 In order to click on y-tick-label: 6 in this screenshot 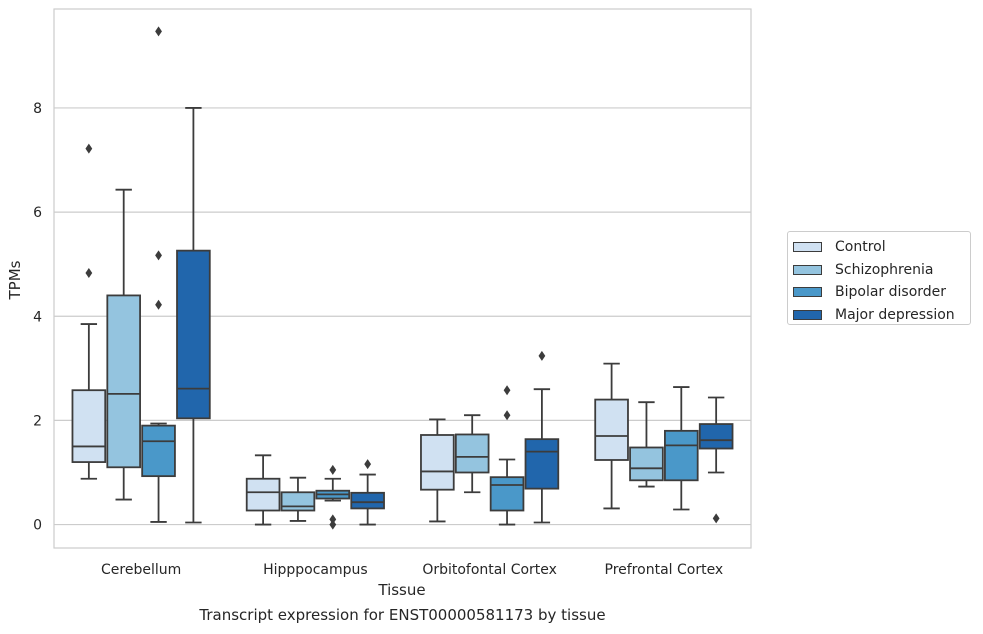, I will do `click(37, 213)`.